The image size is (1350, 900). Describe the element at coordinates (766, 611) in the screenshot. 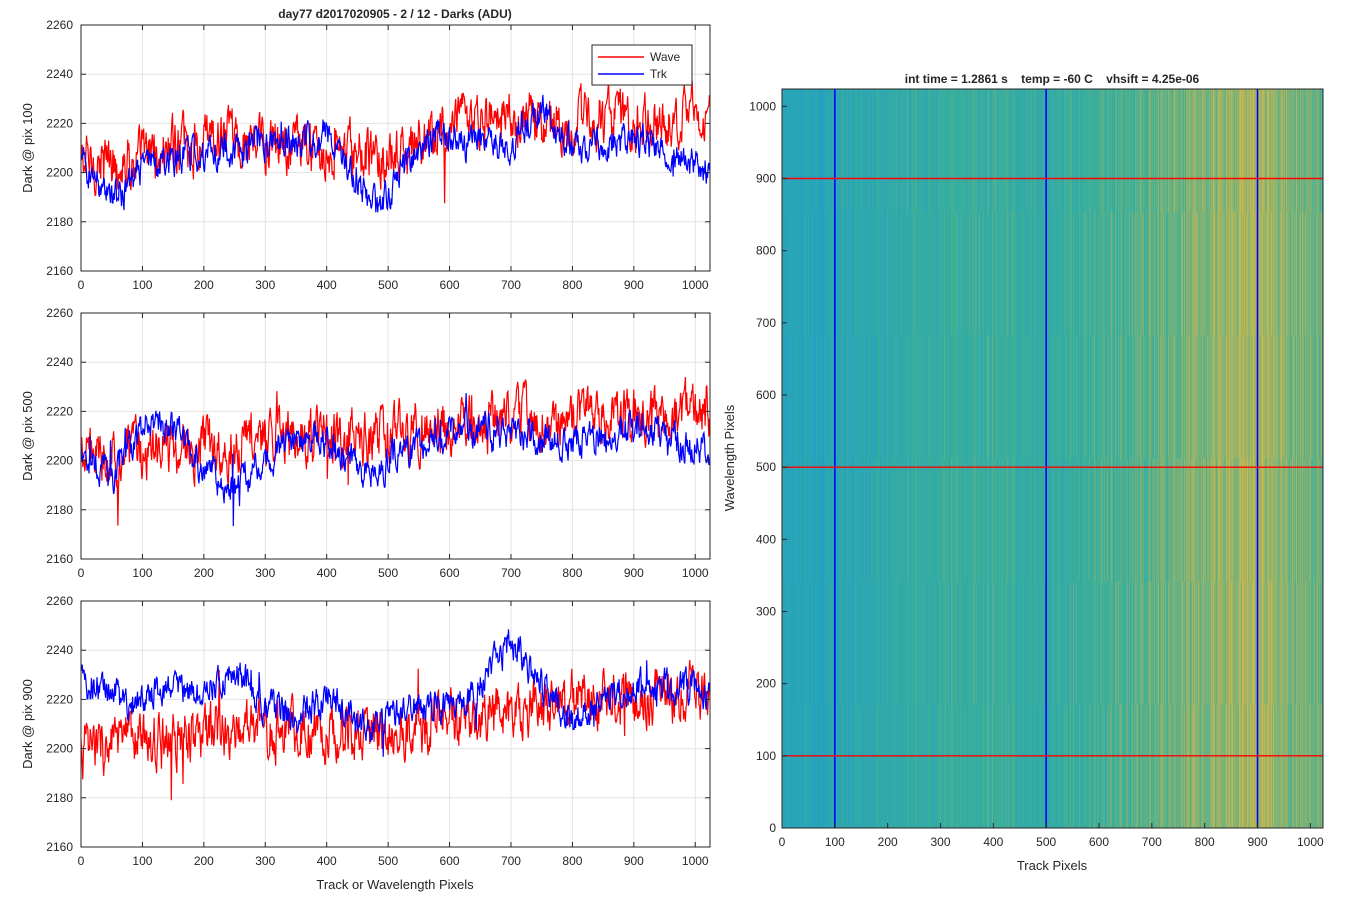

I see `heat-y-tick-label: 300` at that location.